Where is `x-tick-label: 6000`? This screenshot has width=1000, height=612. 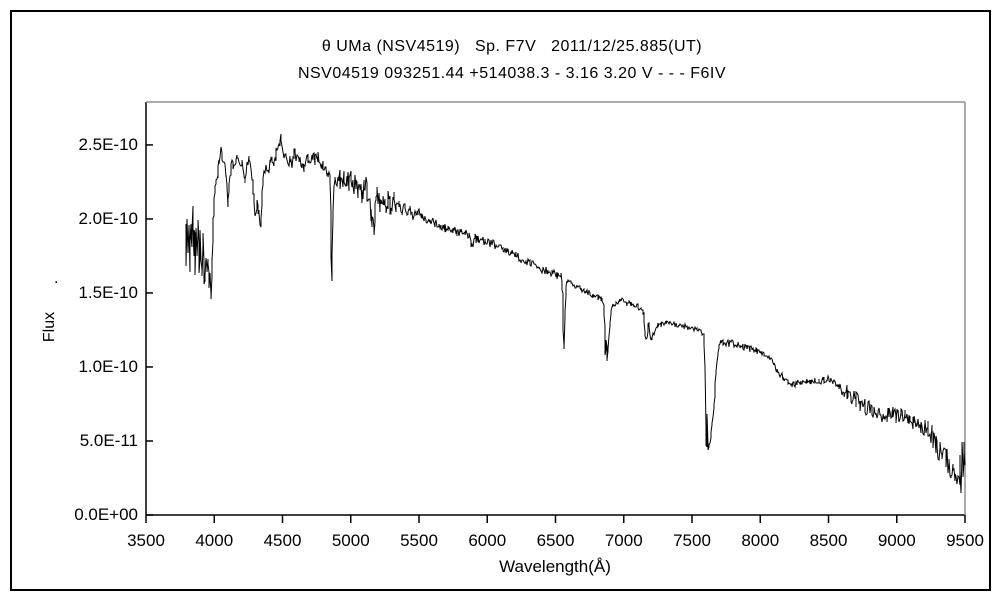
x-tick-label: 6000 is located at coordinates (487, 540).